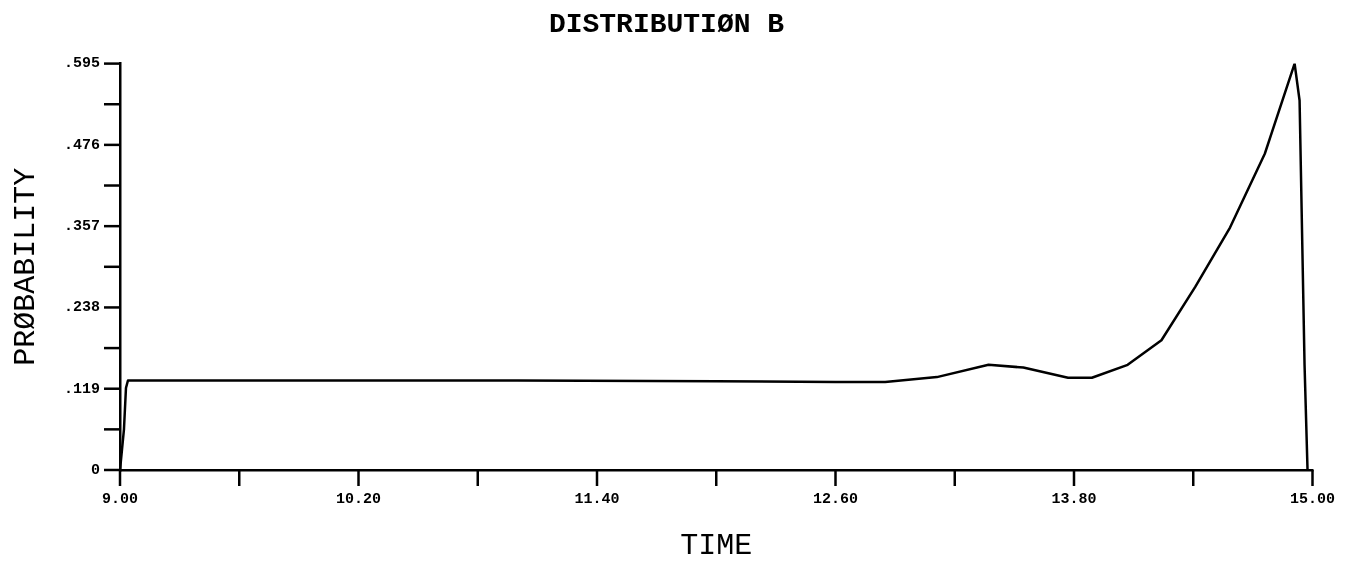 The height and width of the screenshot is (564, 1355). What do you see at coordinates (95, 470) in the screenshot?
I see `y-tick-label: 0` at bounding box center [95, 470].